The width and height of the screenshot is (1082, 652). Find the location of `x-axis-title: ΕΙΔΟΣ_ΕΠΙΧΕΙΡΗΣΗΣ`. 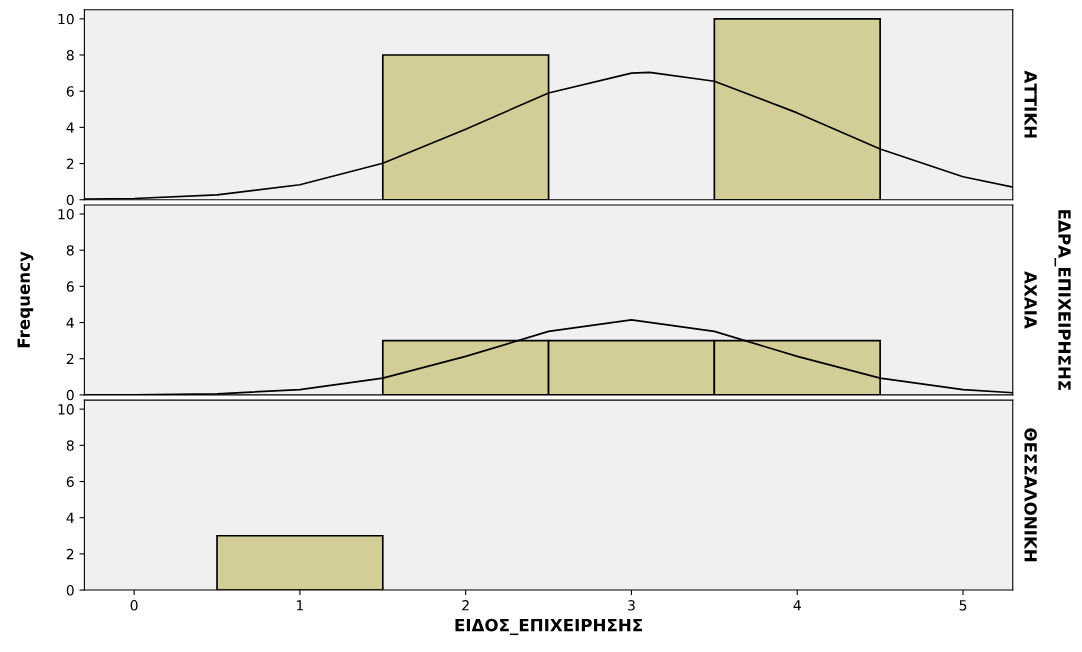

x-axis-title: ΕΙΔΟΣ_ΕΠΙΧΕΙΡΗΣΗΣ is located at coordinates (548, 627).